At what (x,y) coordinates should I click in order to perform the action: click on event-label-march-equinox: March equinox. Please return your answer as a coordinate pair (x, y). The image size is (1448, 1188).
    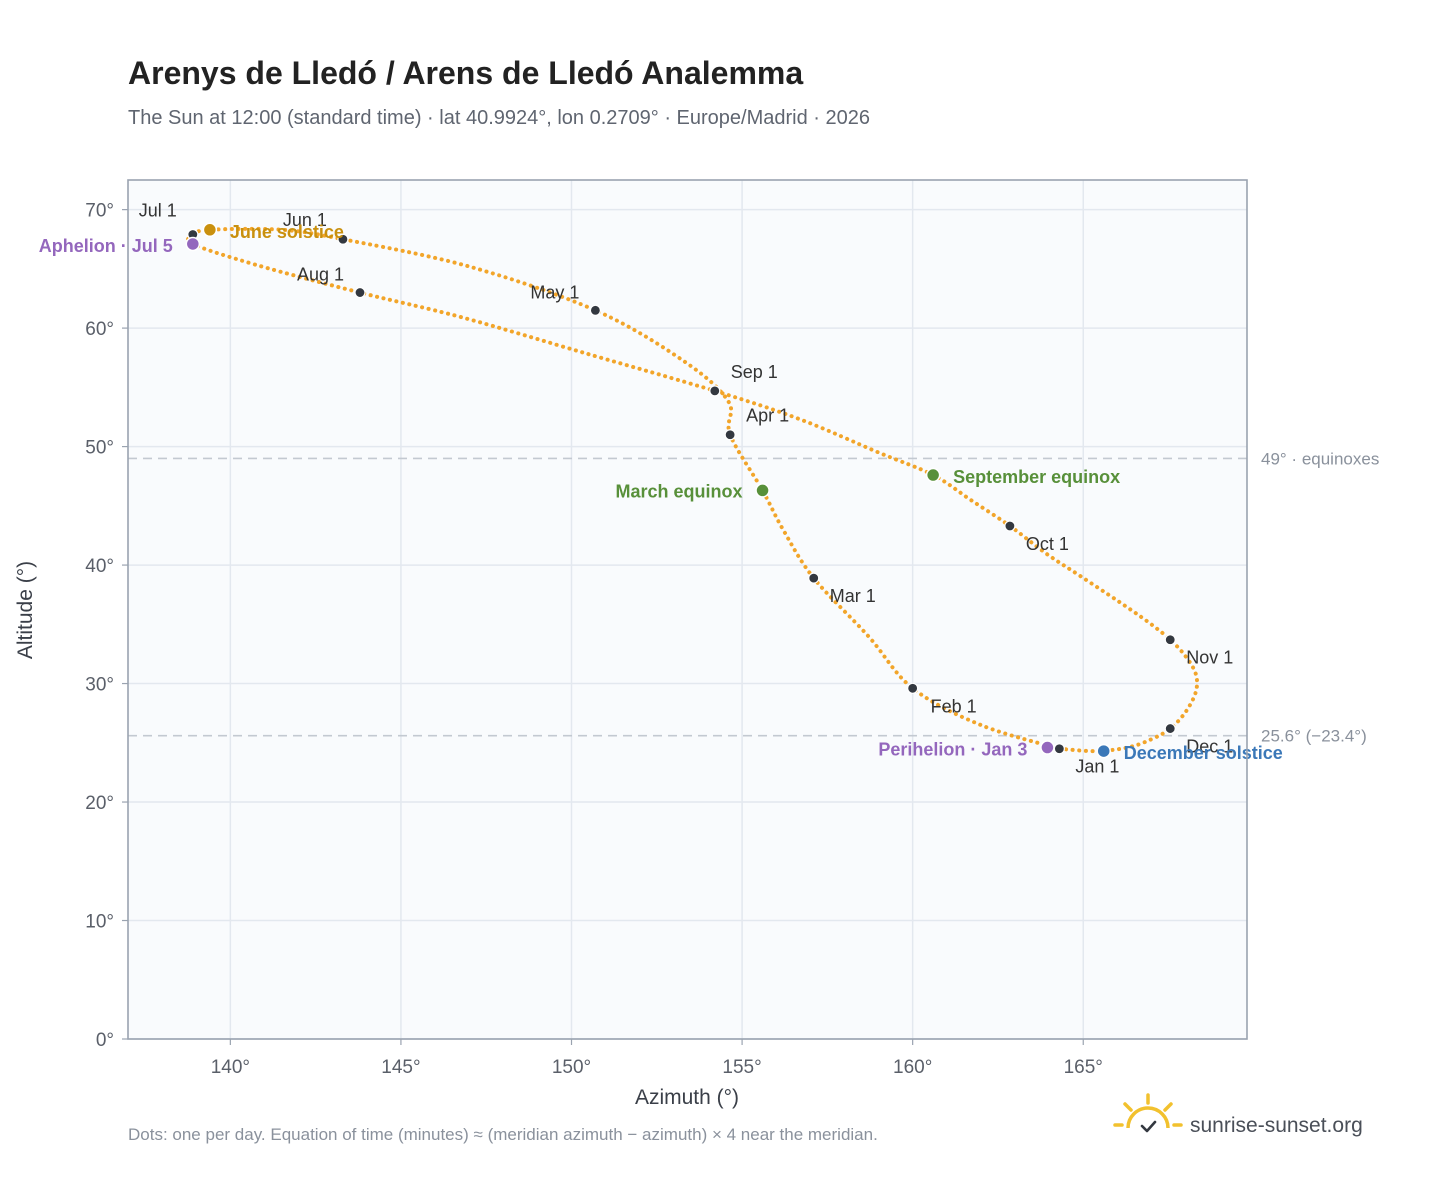
    Looking at the image, I should click on (679, 491).